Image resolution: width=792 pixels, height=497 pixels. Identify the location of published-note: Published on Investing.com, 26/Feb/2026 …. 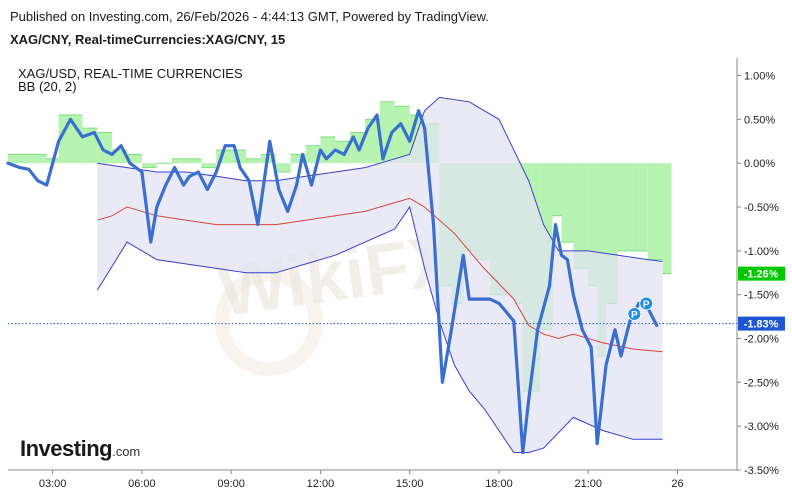
(249, 16).